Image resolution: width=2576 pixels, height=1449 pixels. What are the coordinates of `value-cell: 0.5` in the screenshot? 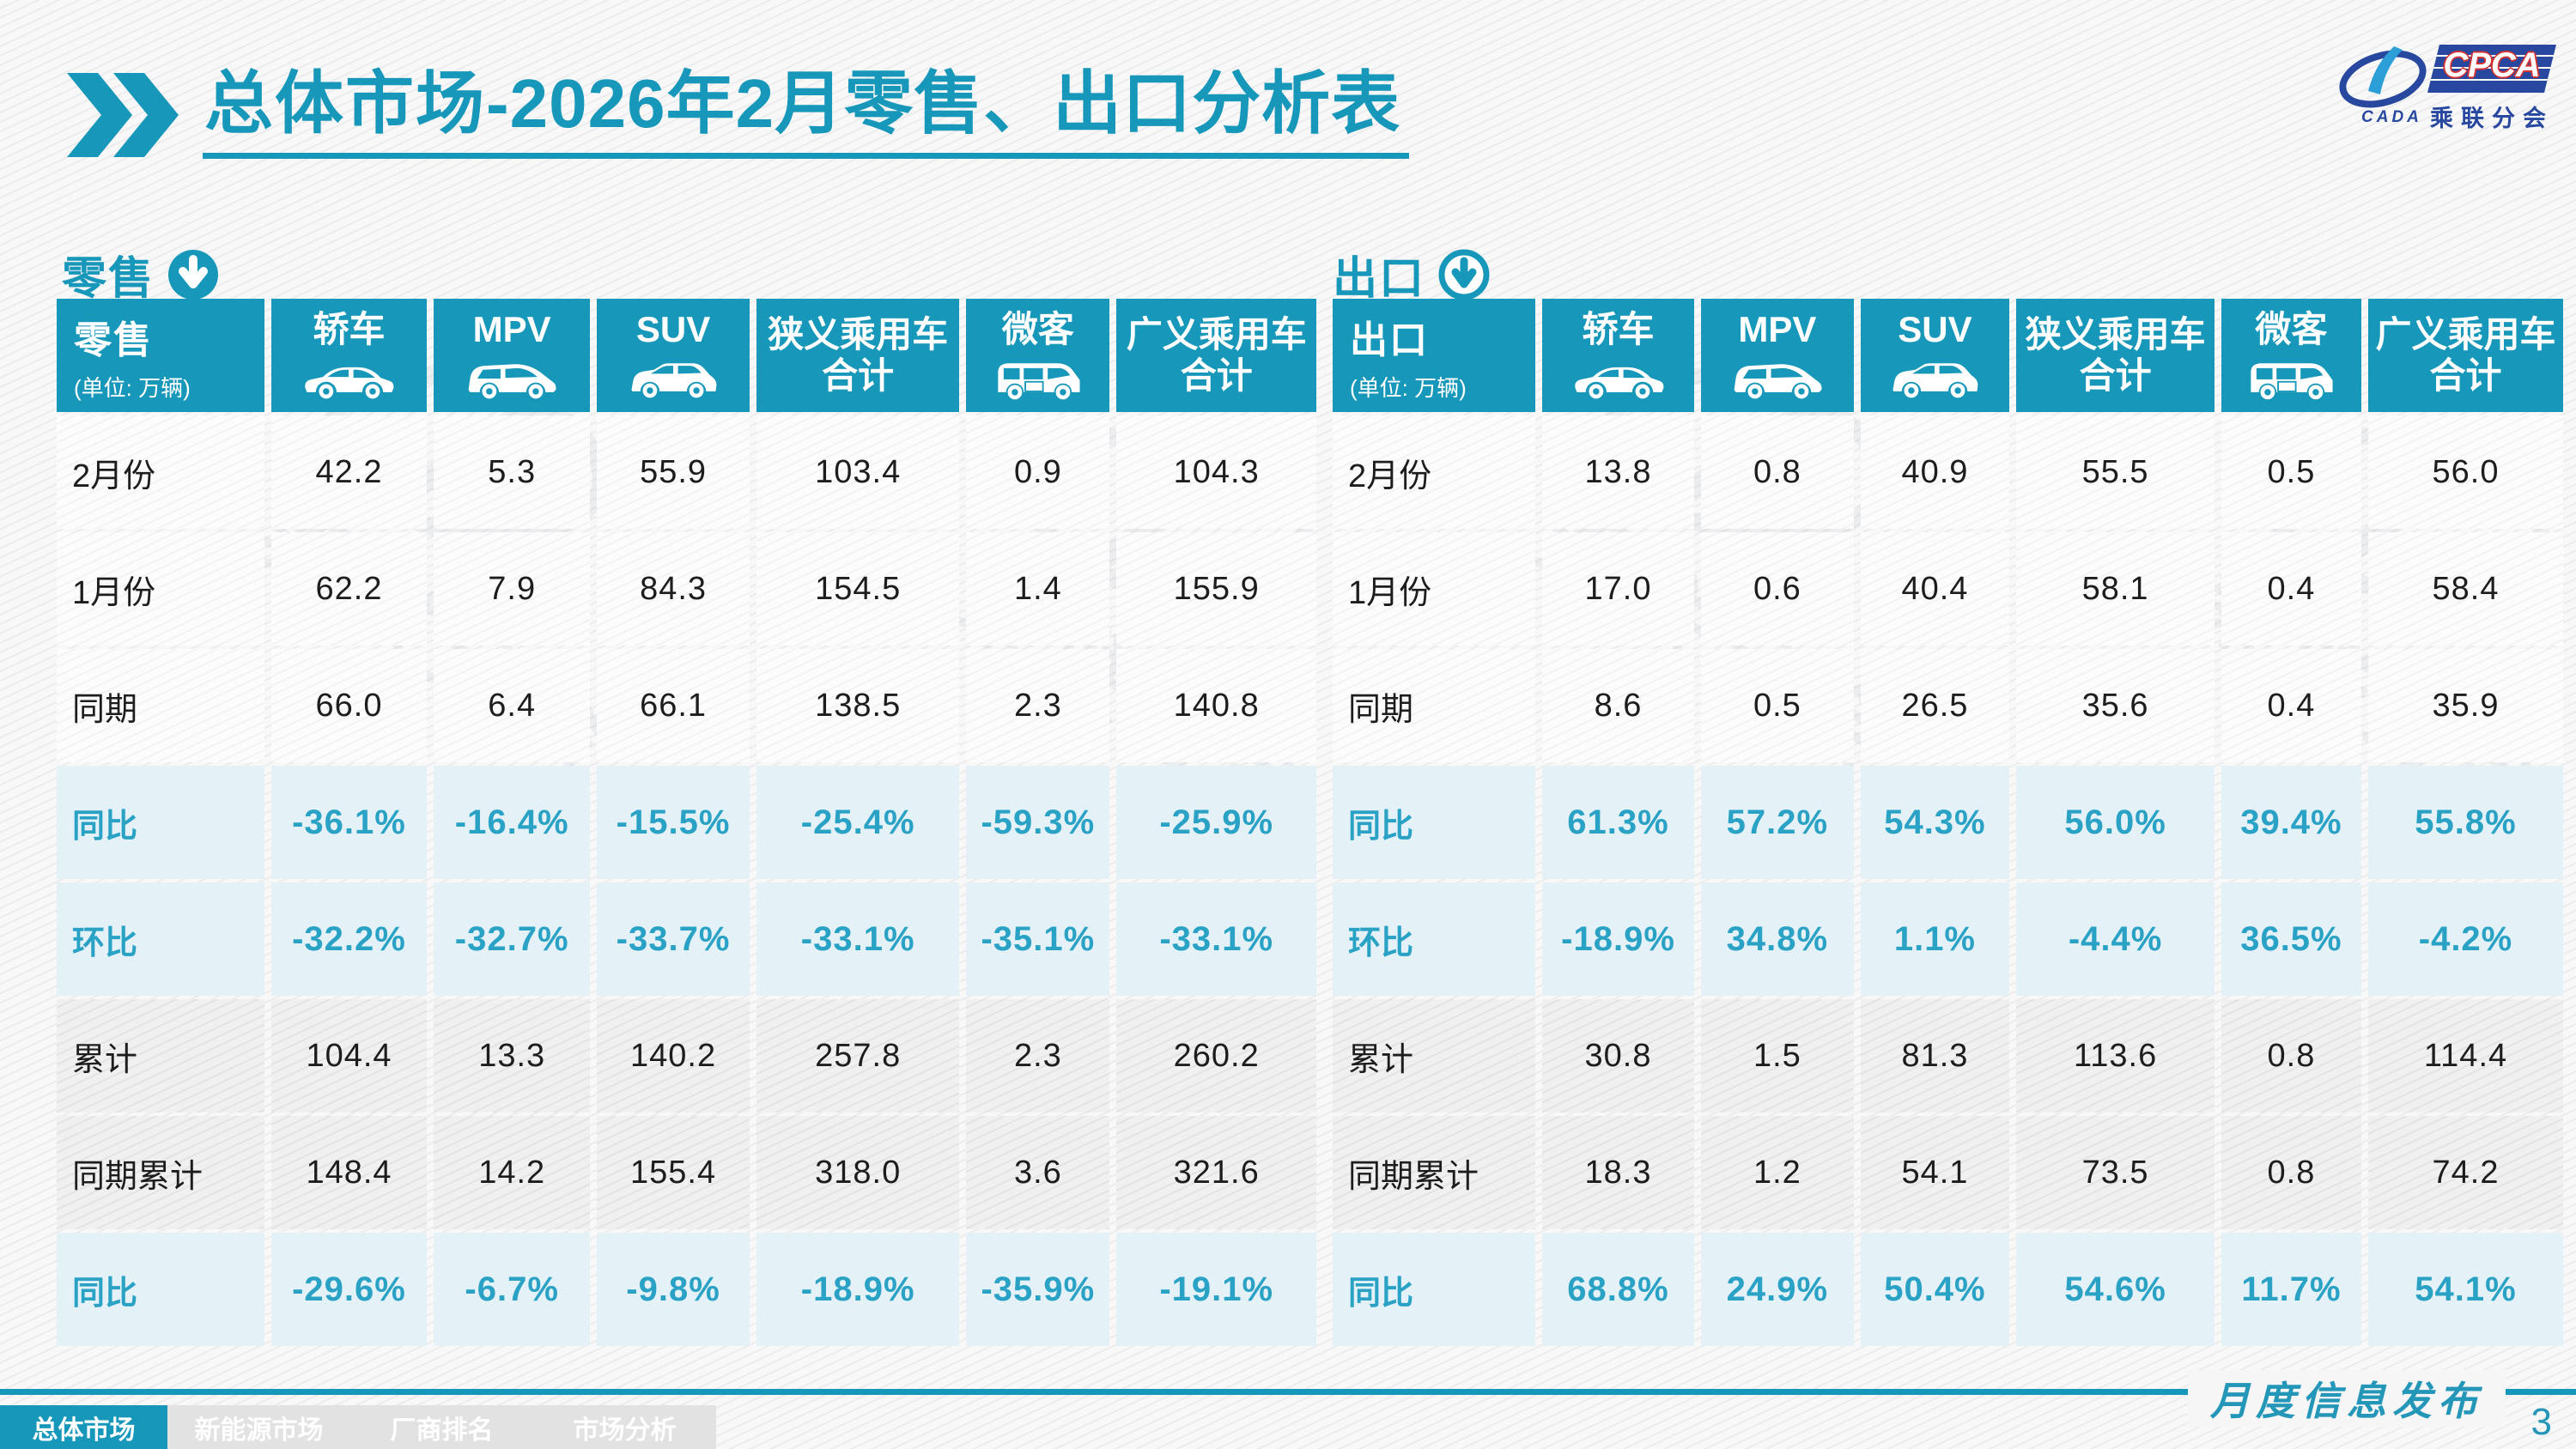 It's located at (2291, 472).